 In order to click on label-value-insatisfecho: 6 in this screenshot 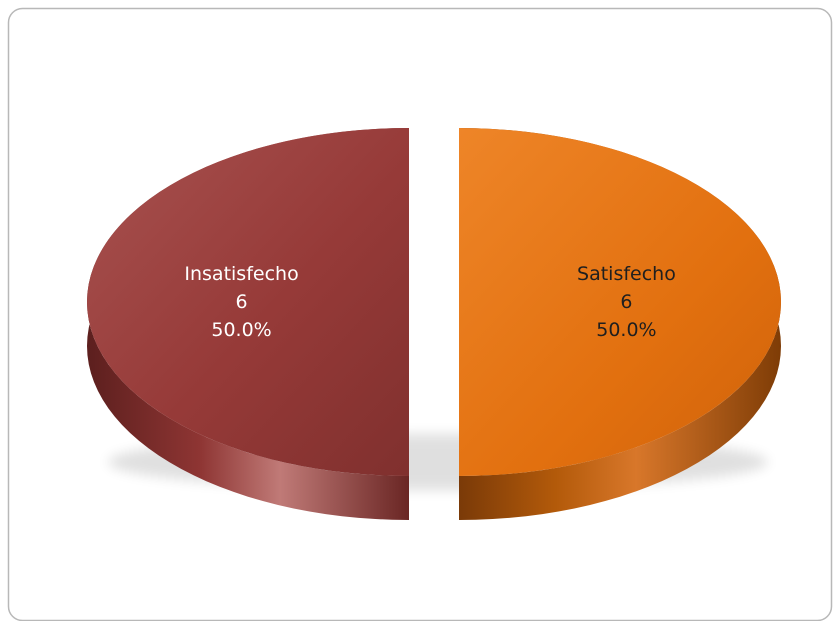, I will do `click(242, 302)`.